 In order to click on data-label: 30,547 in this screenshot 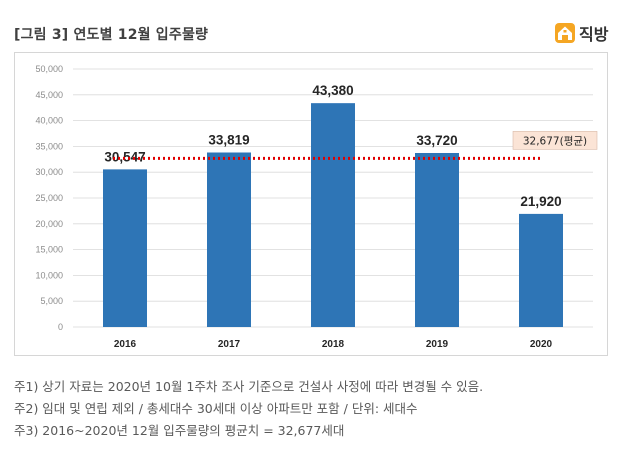, I will do `click(124, 156)`.